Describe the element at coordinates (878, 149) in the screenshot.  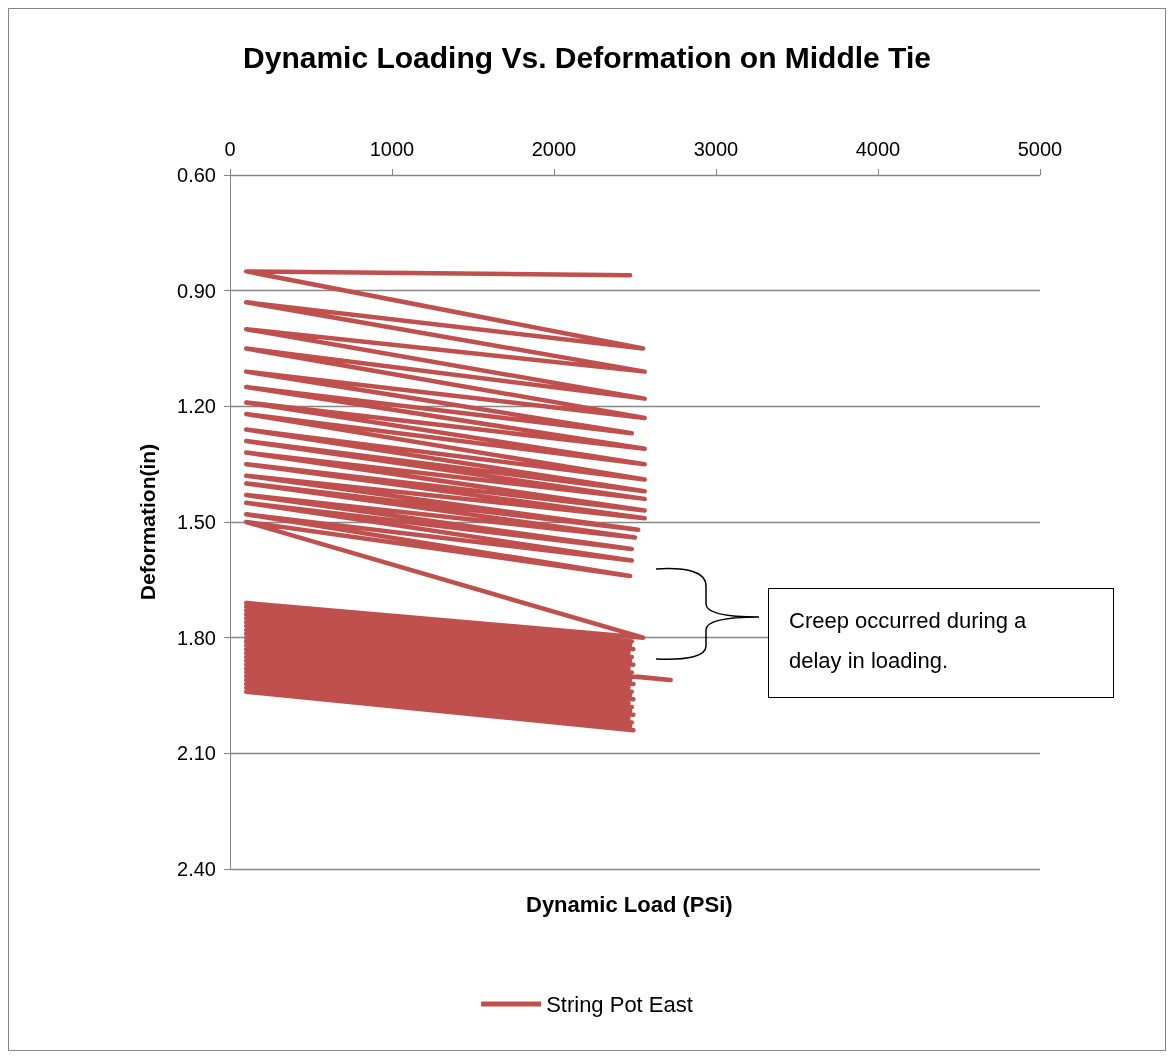
I see `x-tick-label: 4000` at that location.